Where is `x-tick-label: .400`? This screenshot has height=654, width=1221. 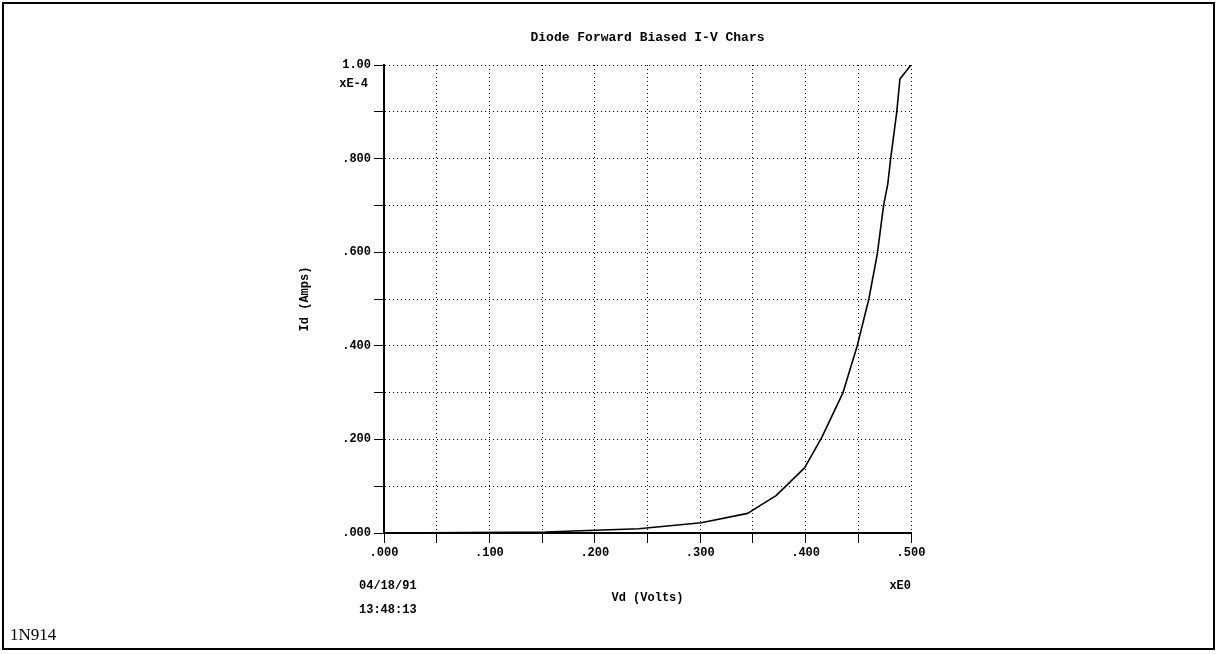
x-tick-label: .400 is located at coordinates (806, 553).